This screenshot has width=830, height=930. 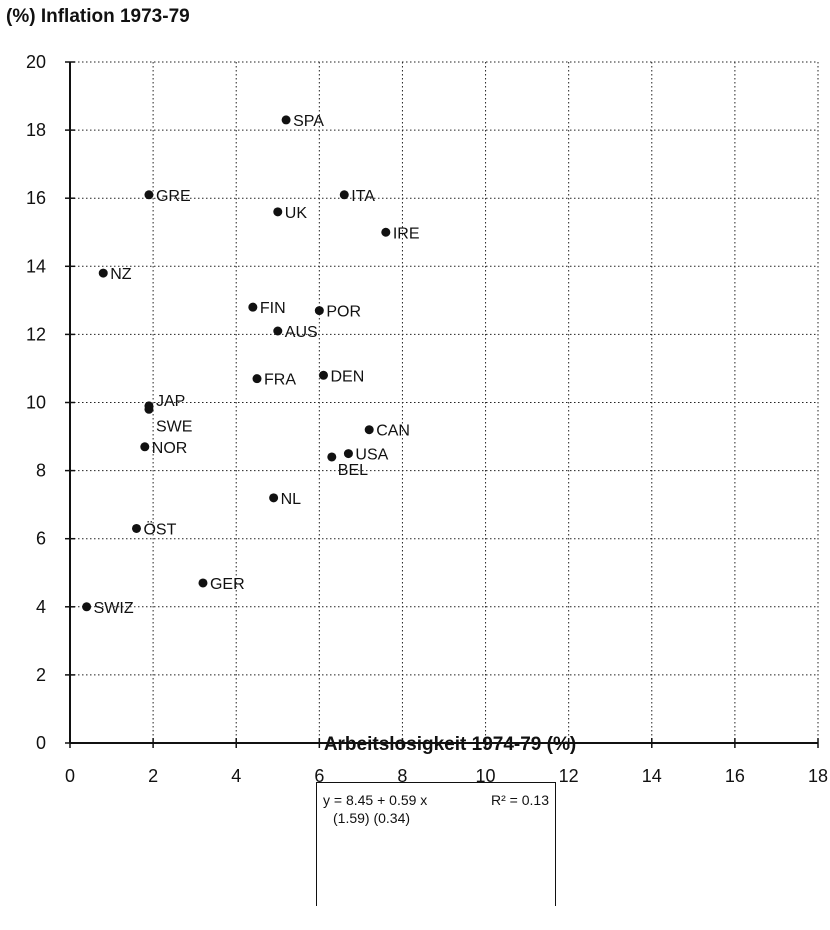 I want to click on y-tick-label: 20, so click(x=36, y=62).